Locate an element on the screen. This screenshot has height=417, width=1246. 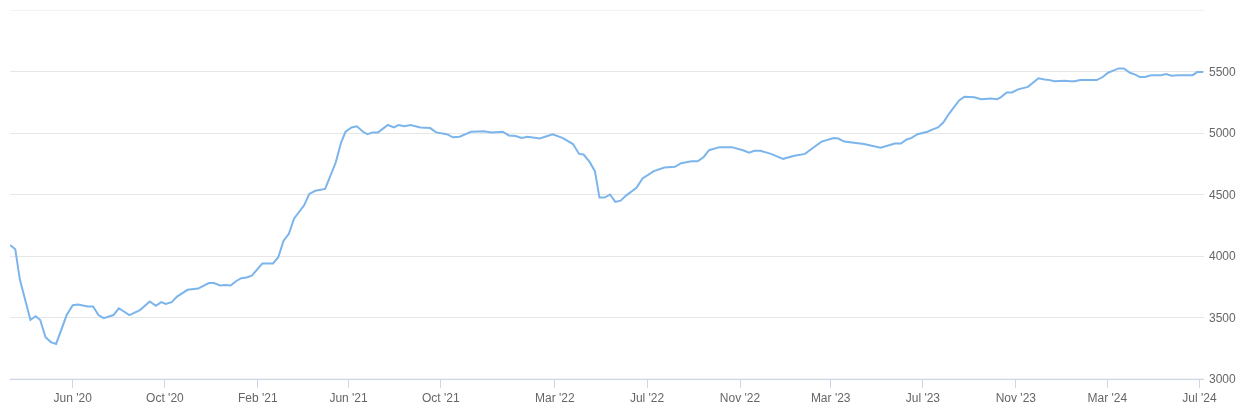
y-tick-label: 5500 is located at coordinates (1223, 71).